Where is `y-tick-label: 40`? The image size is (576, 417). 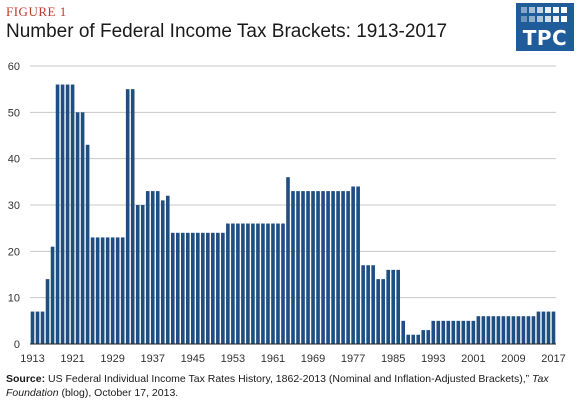
y-tick-label: 40 is located at coordinates (14, 160).